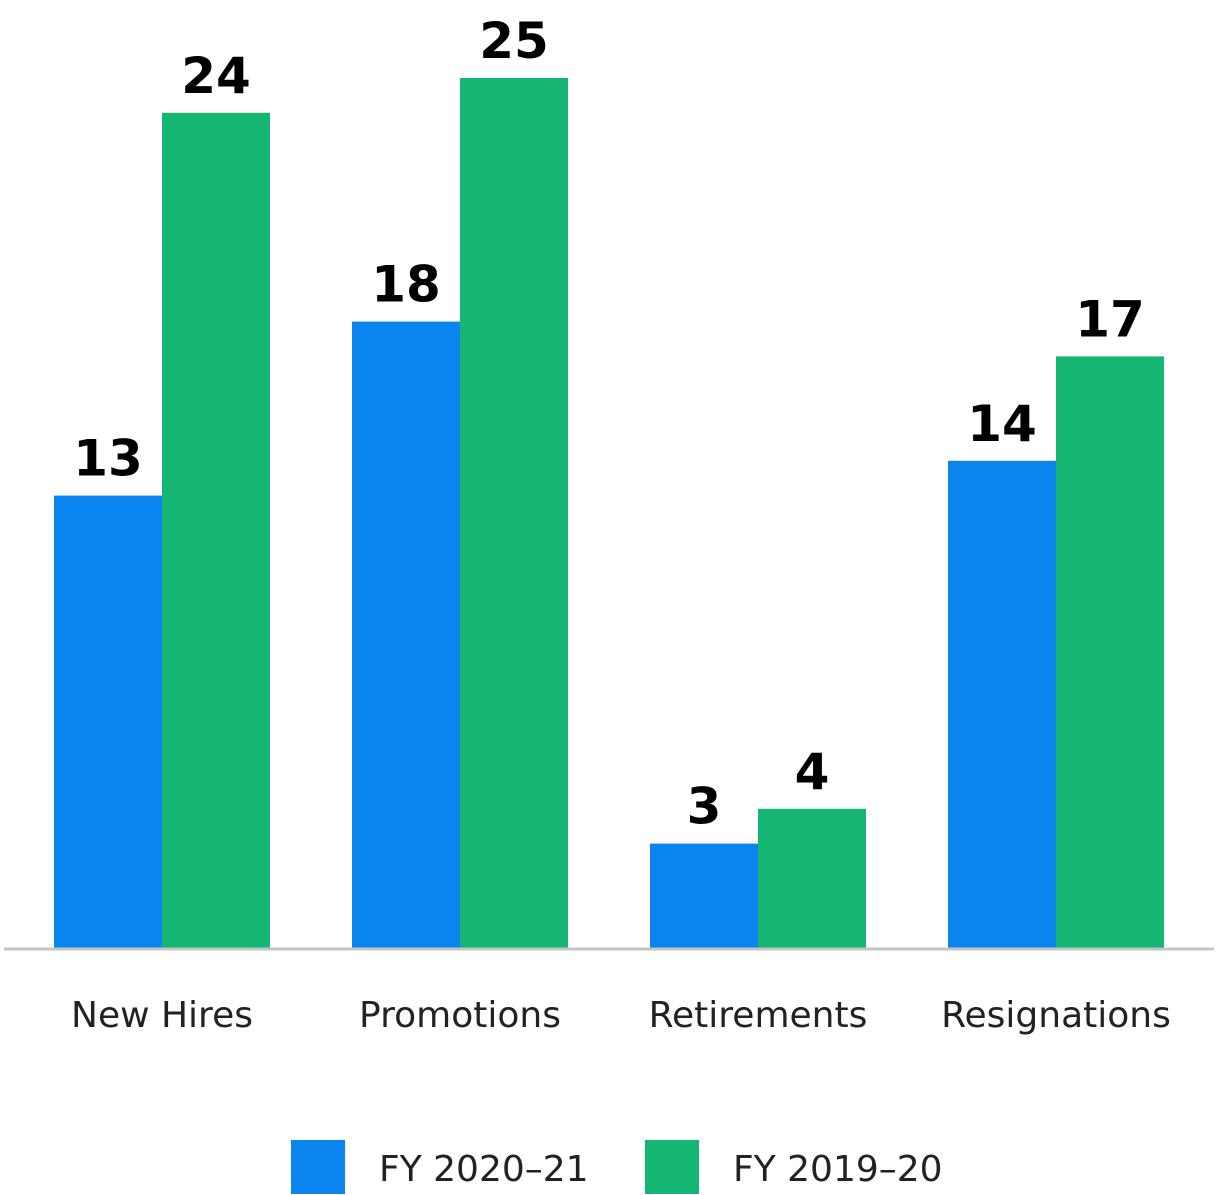  Describe the element at coordinates (514, 41) in the screenshot. I see `value-label-promotions-series-2: 25` at that location.